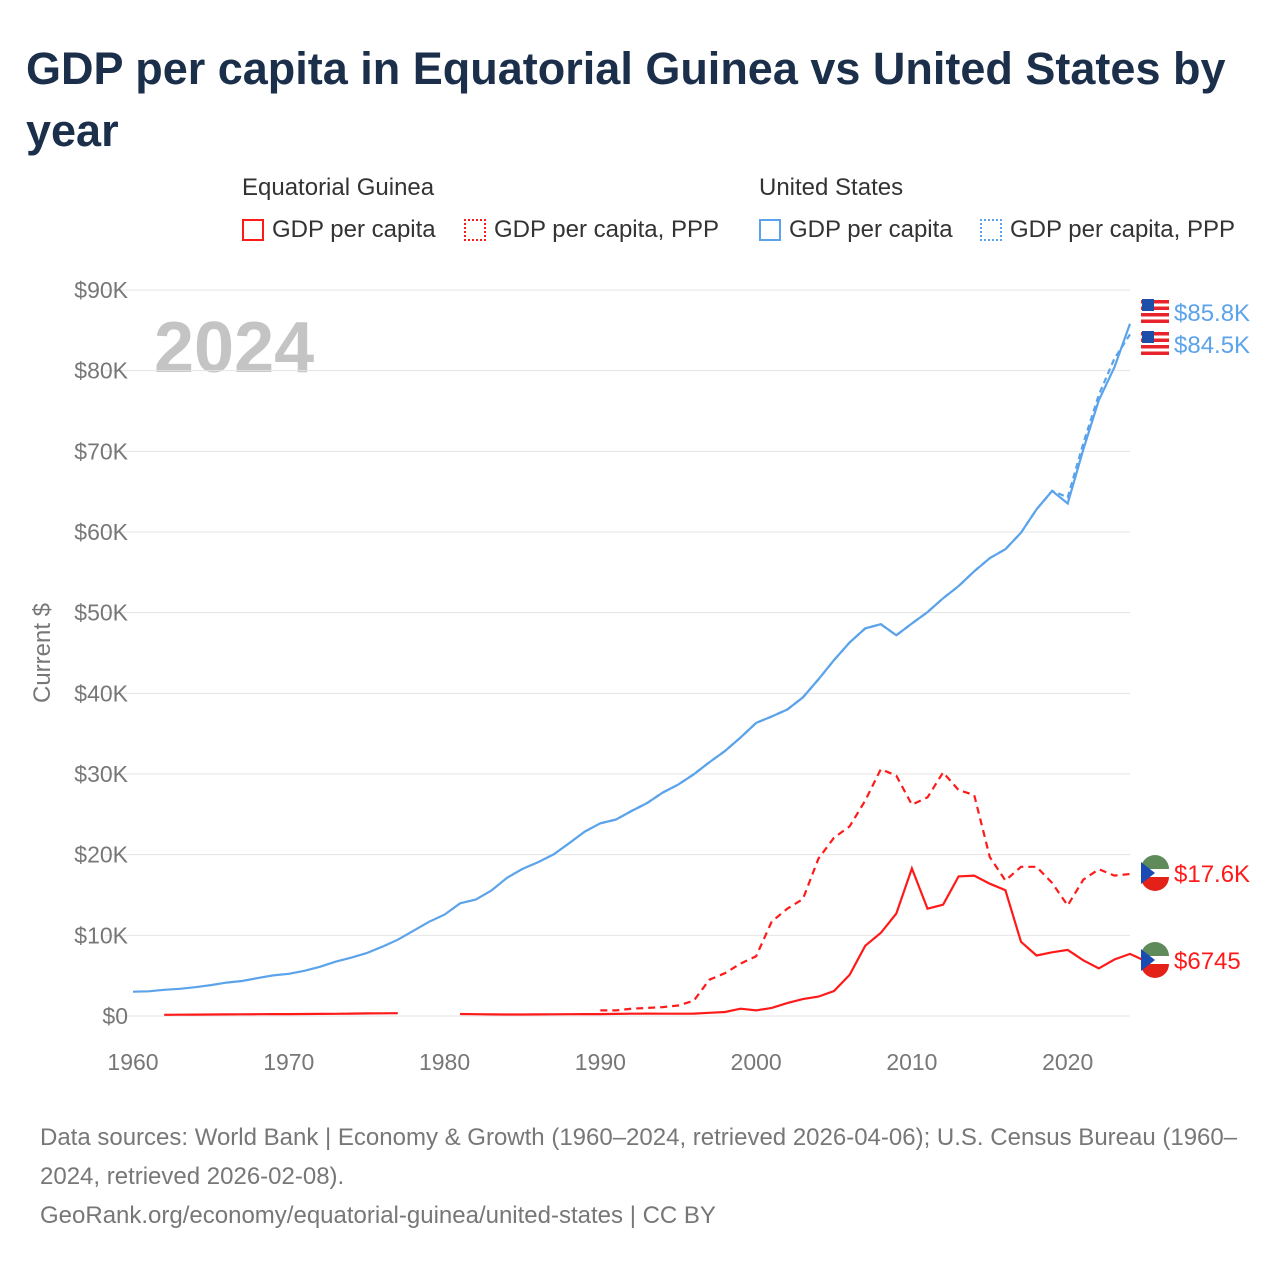 The image size is (1280, 1280). Describe the element at coordinates (288, 1062) in the screenshot. I see `x-tick-label: 1970` at that location.